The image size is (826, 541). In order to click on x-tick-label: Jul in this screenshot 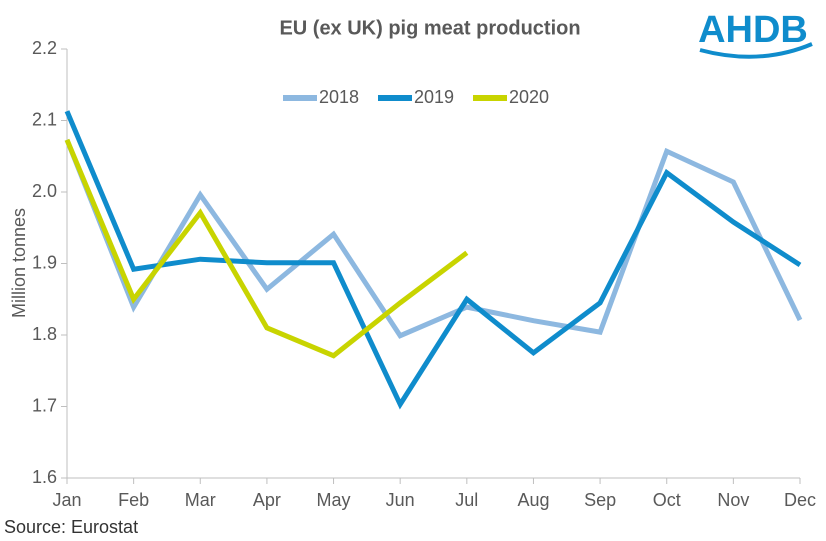, I will do `click(466, 500)`.